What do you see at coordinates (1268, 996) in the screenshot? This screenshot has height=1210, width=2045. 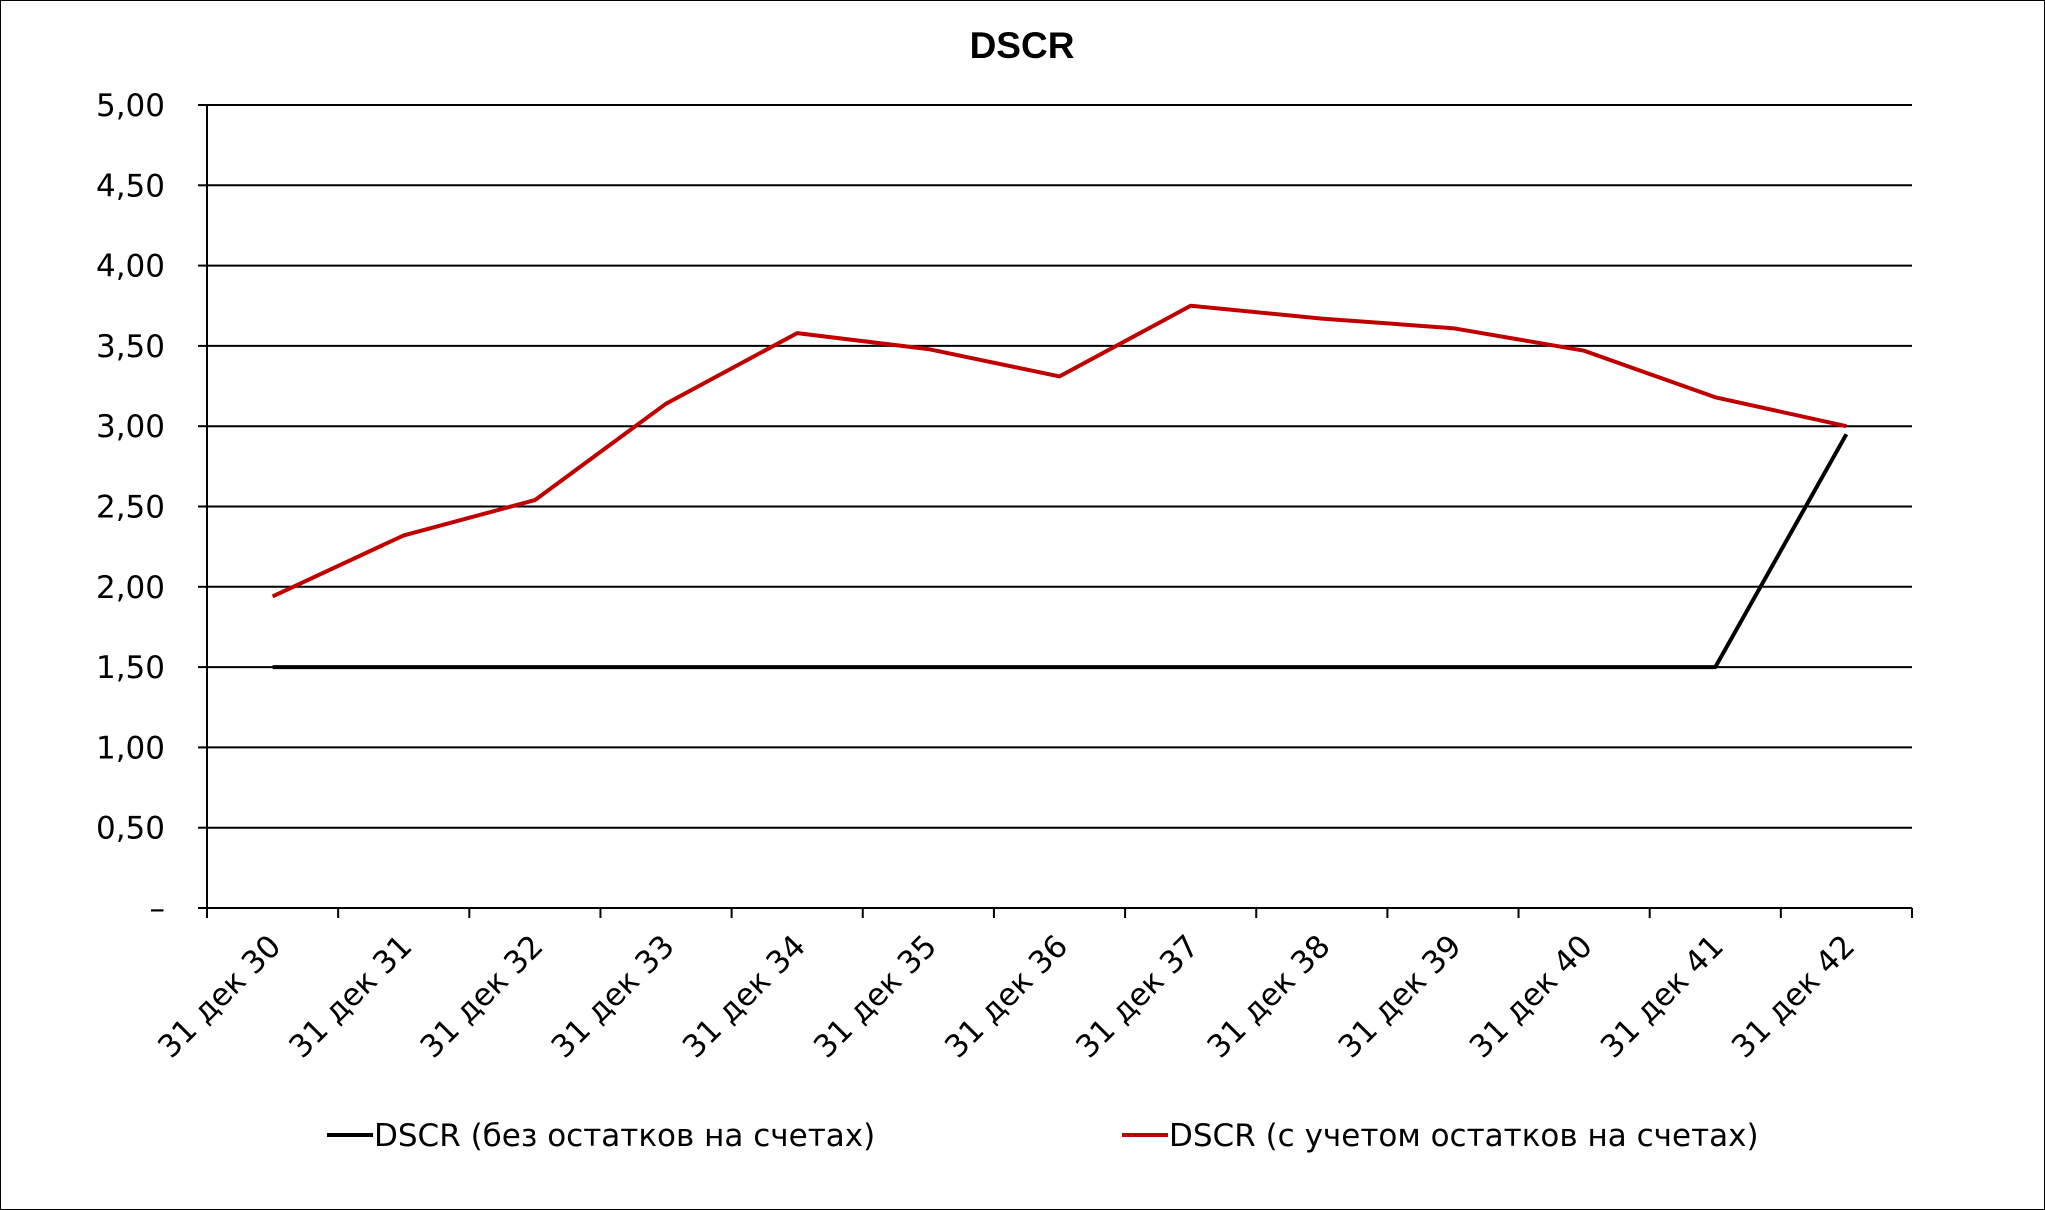 I see `x-tick-label: 31 дек 38` at bounding box center [1268, 996].